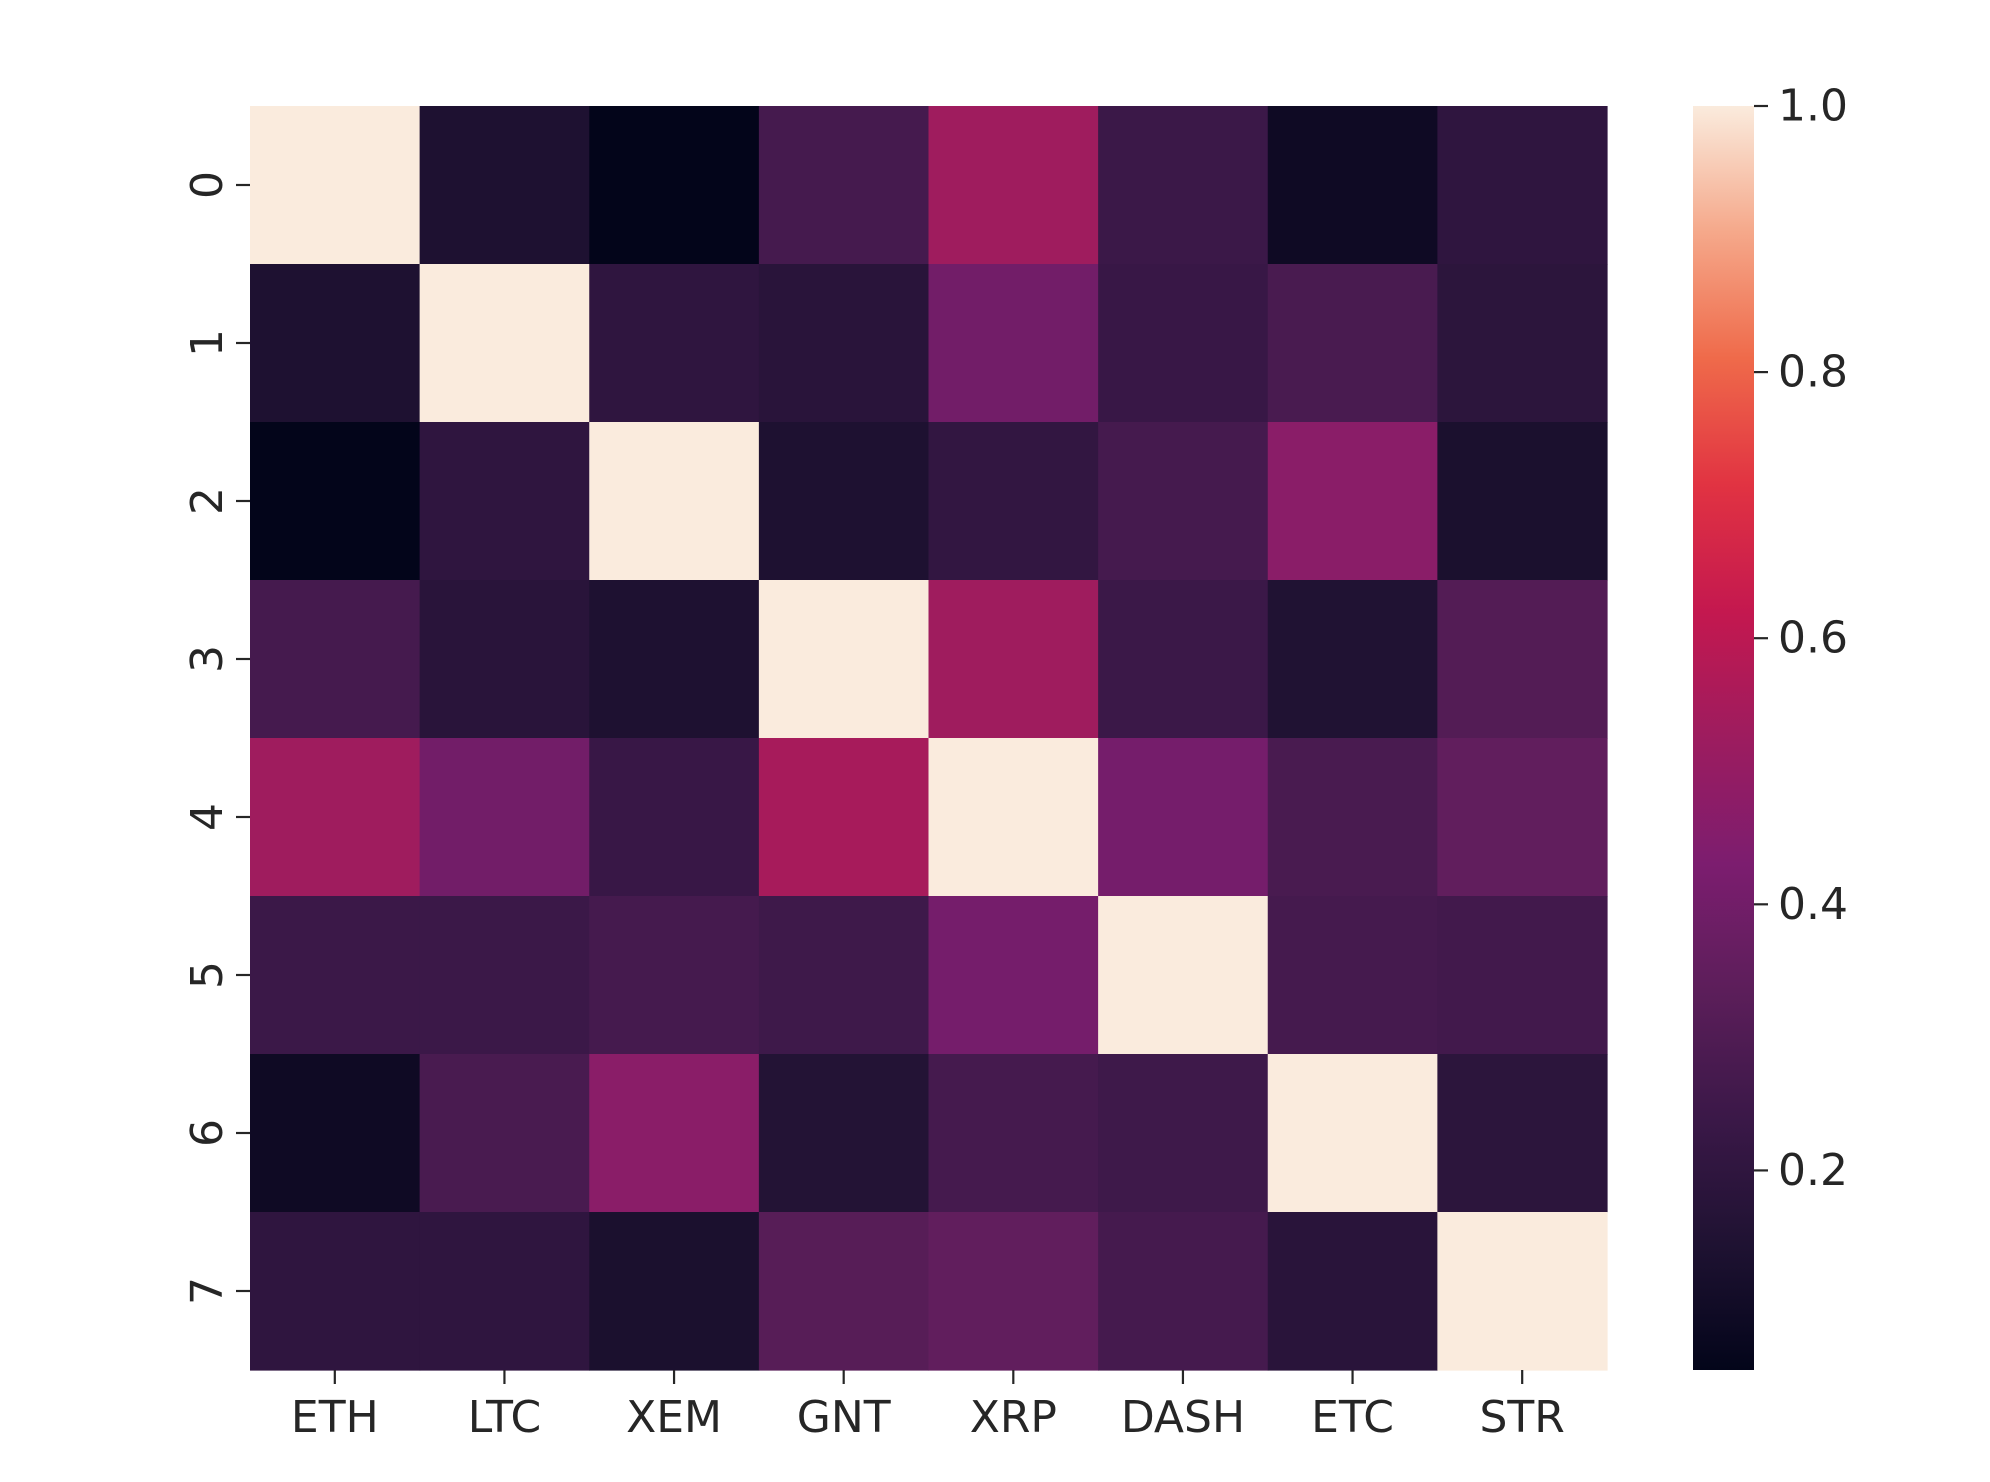 The width and height of the screenshot is (1990, 1482). What do you see at coordinates (844, 185) in the screenshot?
I see `heatmap-cell-0-GNT` at bounding box center [844, 185].